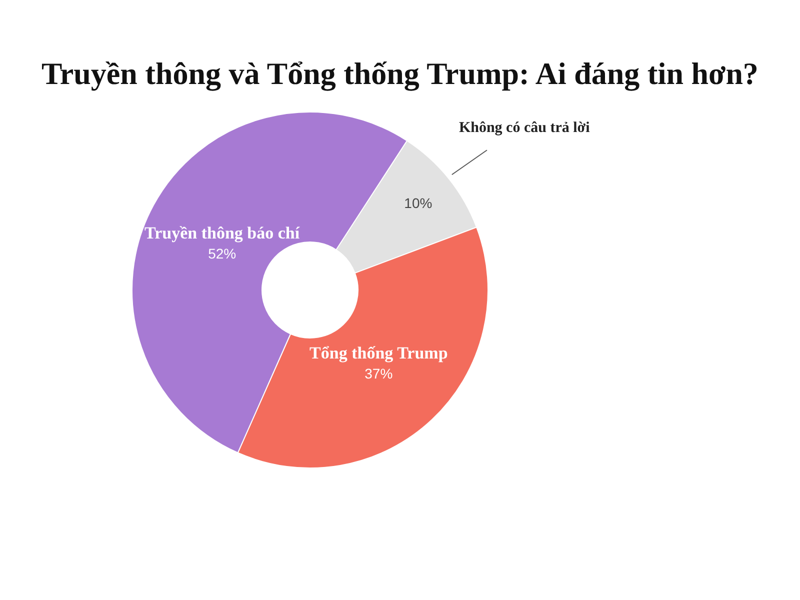 This screenshot has width=800, height=600. Describe the element at coordinates (222, 232) in the screenshot. I see `slice-label: Truyền thông báo chí` at that location.